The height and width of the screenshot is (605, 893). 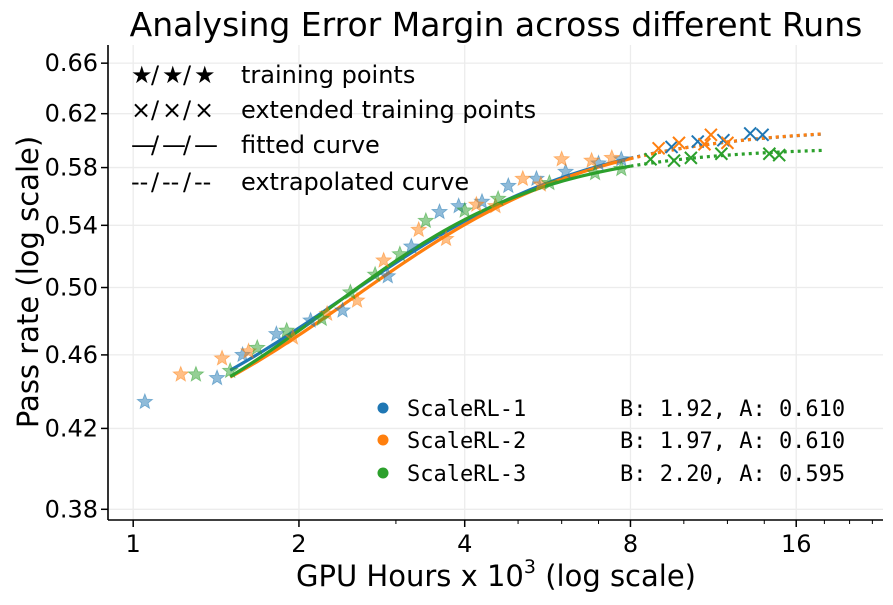 I want to click on legend-label: extended training points, so click(x=388, y=110).